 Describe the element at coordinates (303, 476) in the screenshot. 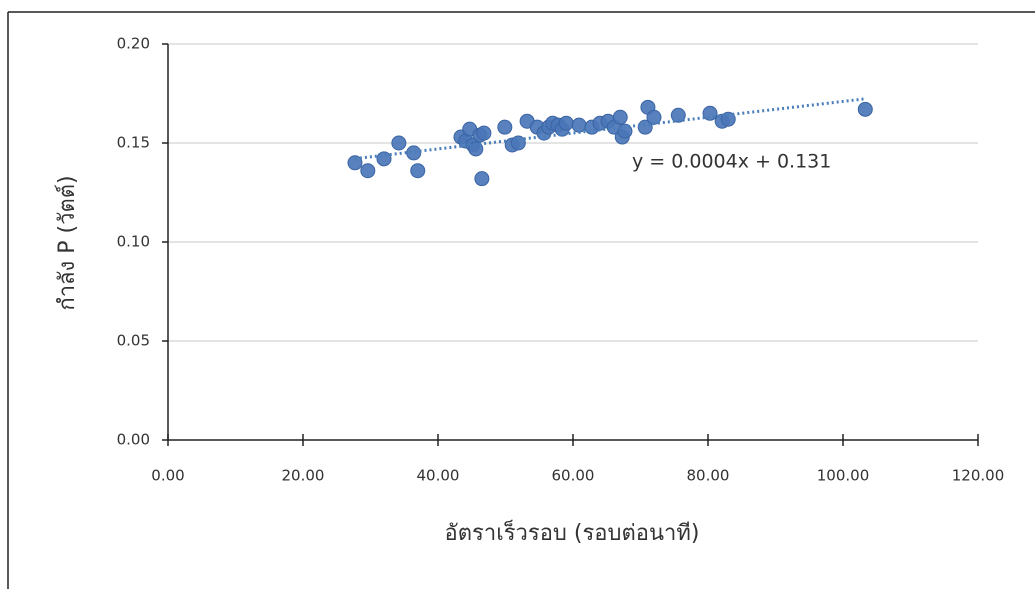

I see `x-tick-label: 20.00` at that location.